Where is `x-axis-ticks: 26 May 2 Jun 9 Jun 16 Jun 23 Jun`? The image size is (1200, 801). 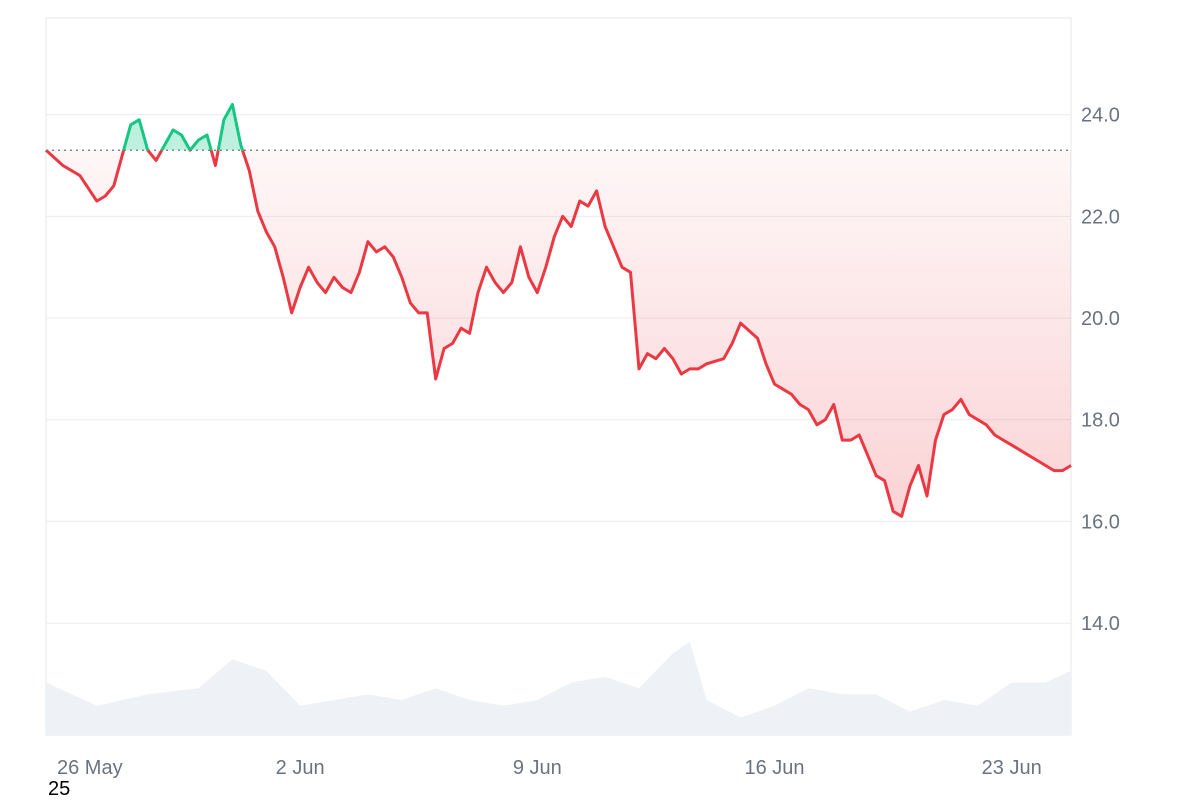
x-axis-ticks: 26 May 2 Jun 9 Jun 16 Jun 23 Jun is located at coordinates (549, 768).